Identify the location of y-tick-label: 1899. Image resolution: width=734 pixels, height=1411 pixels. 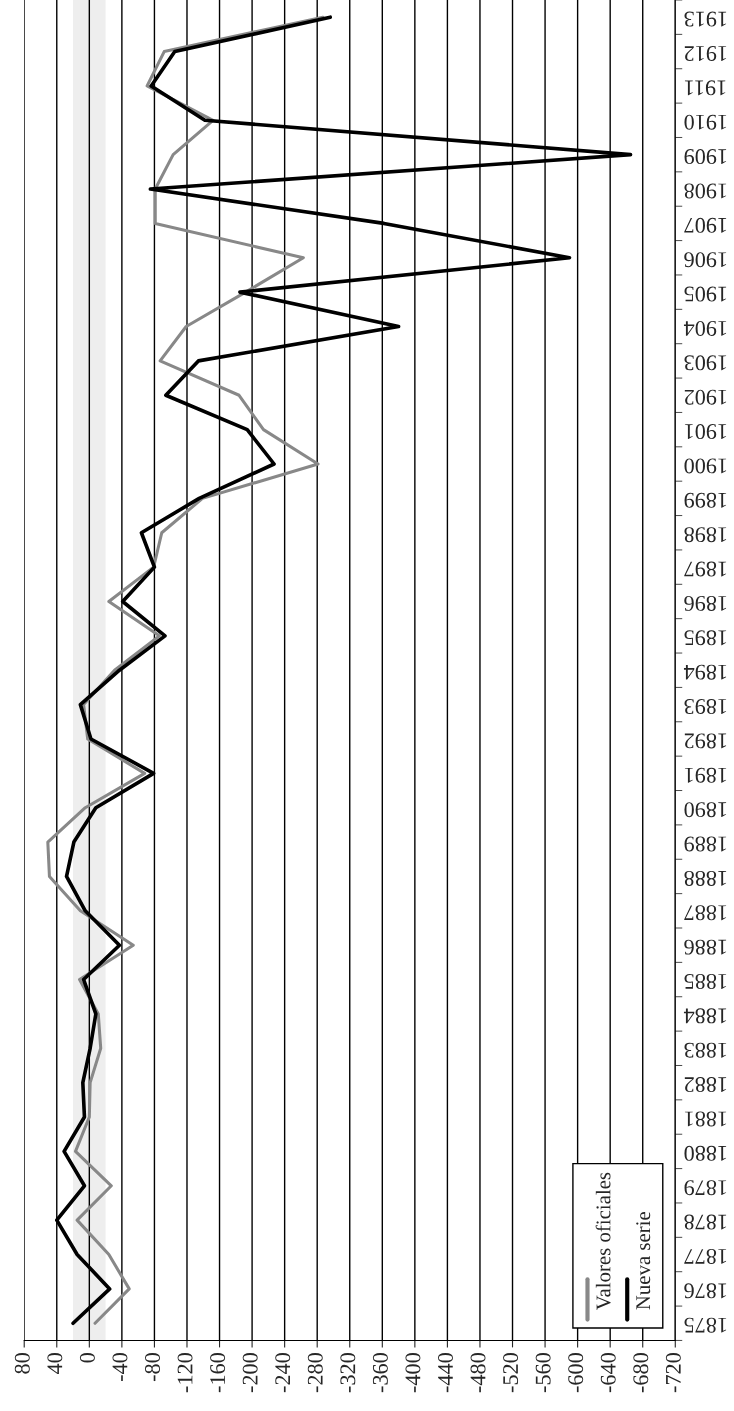
(705, 500).